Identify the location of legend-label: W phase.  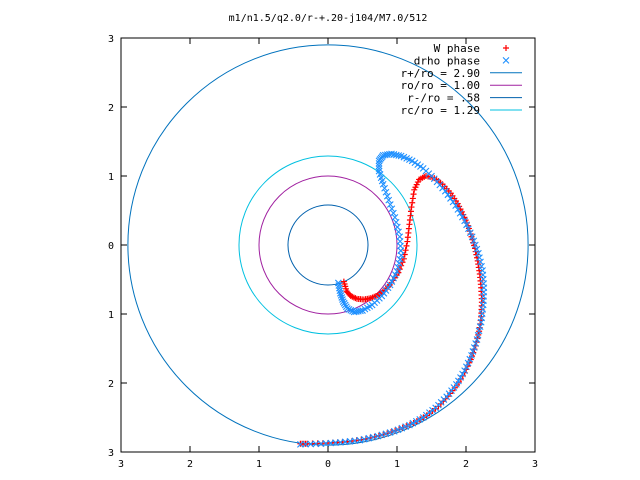
(457, 48).